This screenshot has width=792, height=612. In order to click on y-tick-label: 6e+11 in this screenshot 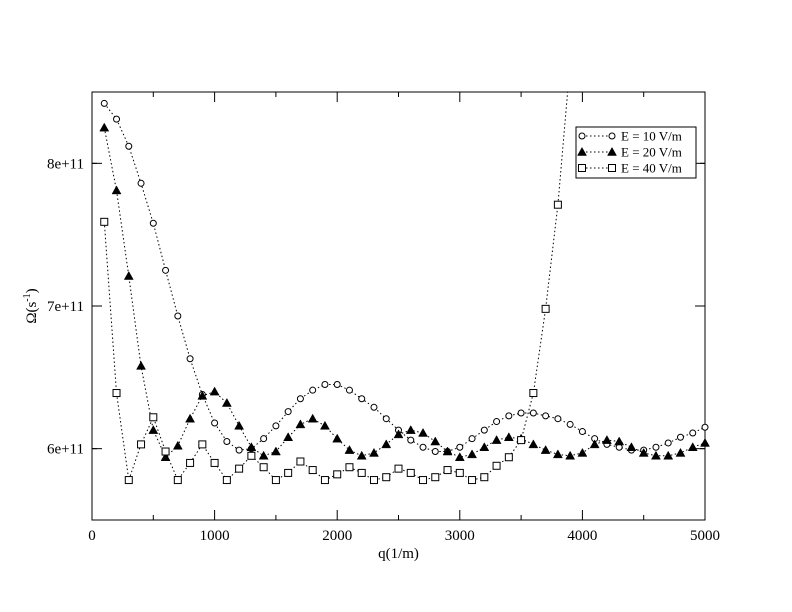, I will do `click(65, 450)`.